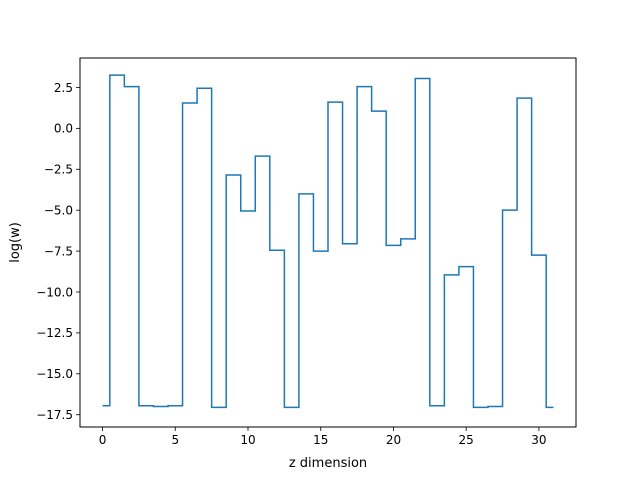 This screenshot has height=484, width=640. I want to click on y-tick-label: −2.5, so click(58, 170).